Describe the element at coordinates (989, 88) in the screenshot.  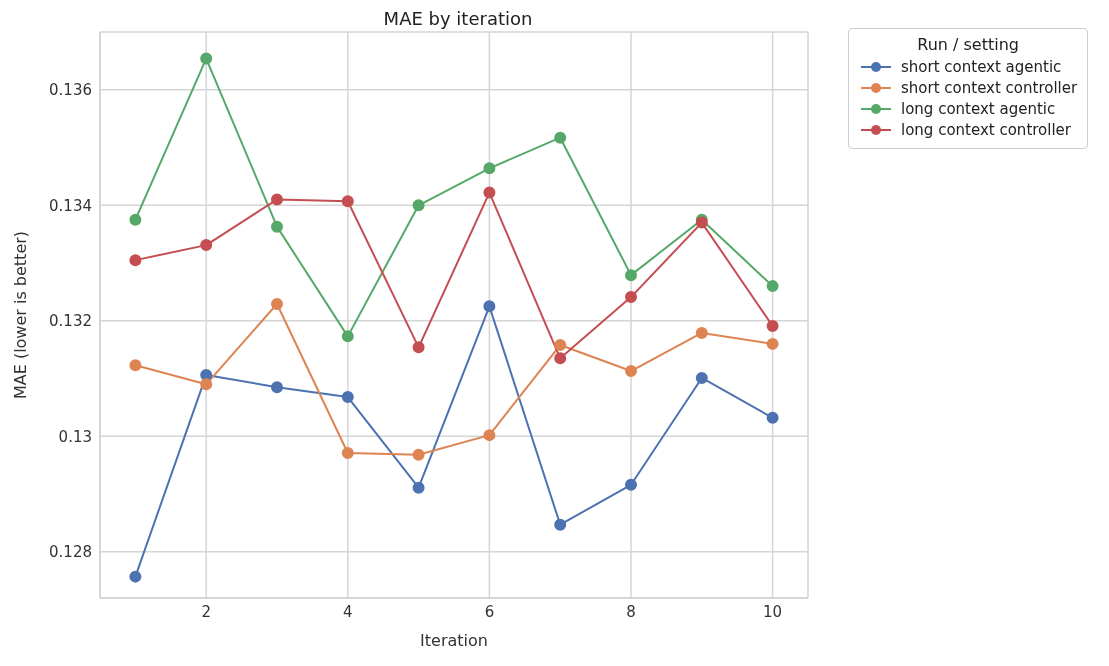
I see `legend-label: short context controller` at that location.